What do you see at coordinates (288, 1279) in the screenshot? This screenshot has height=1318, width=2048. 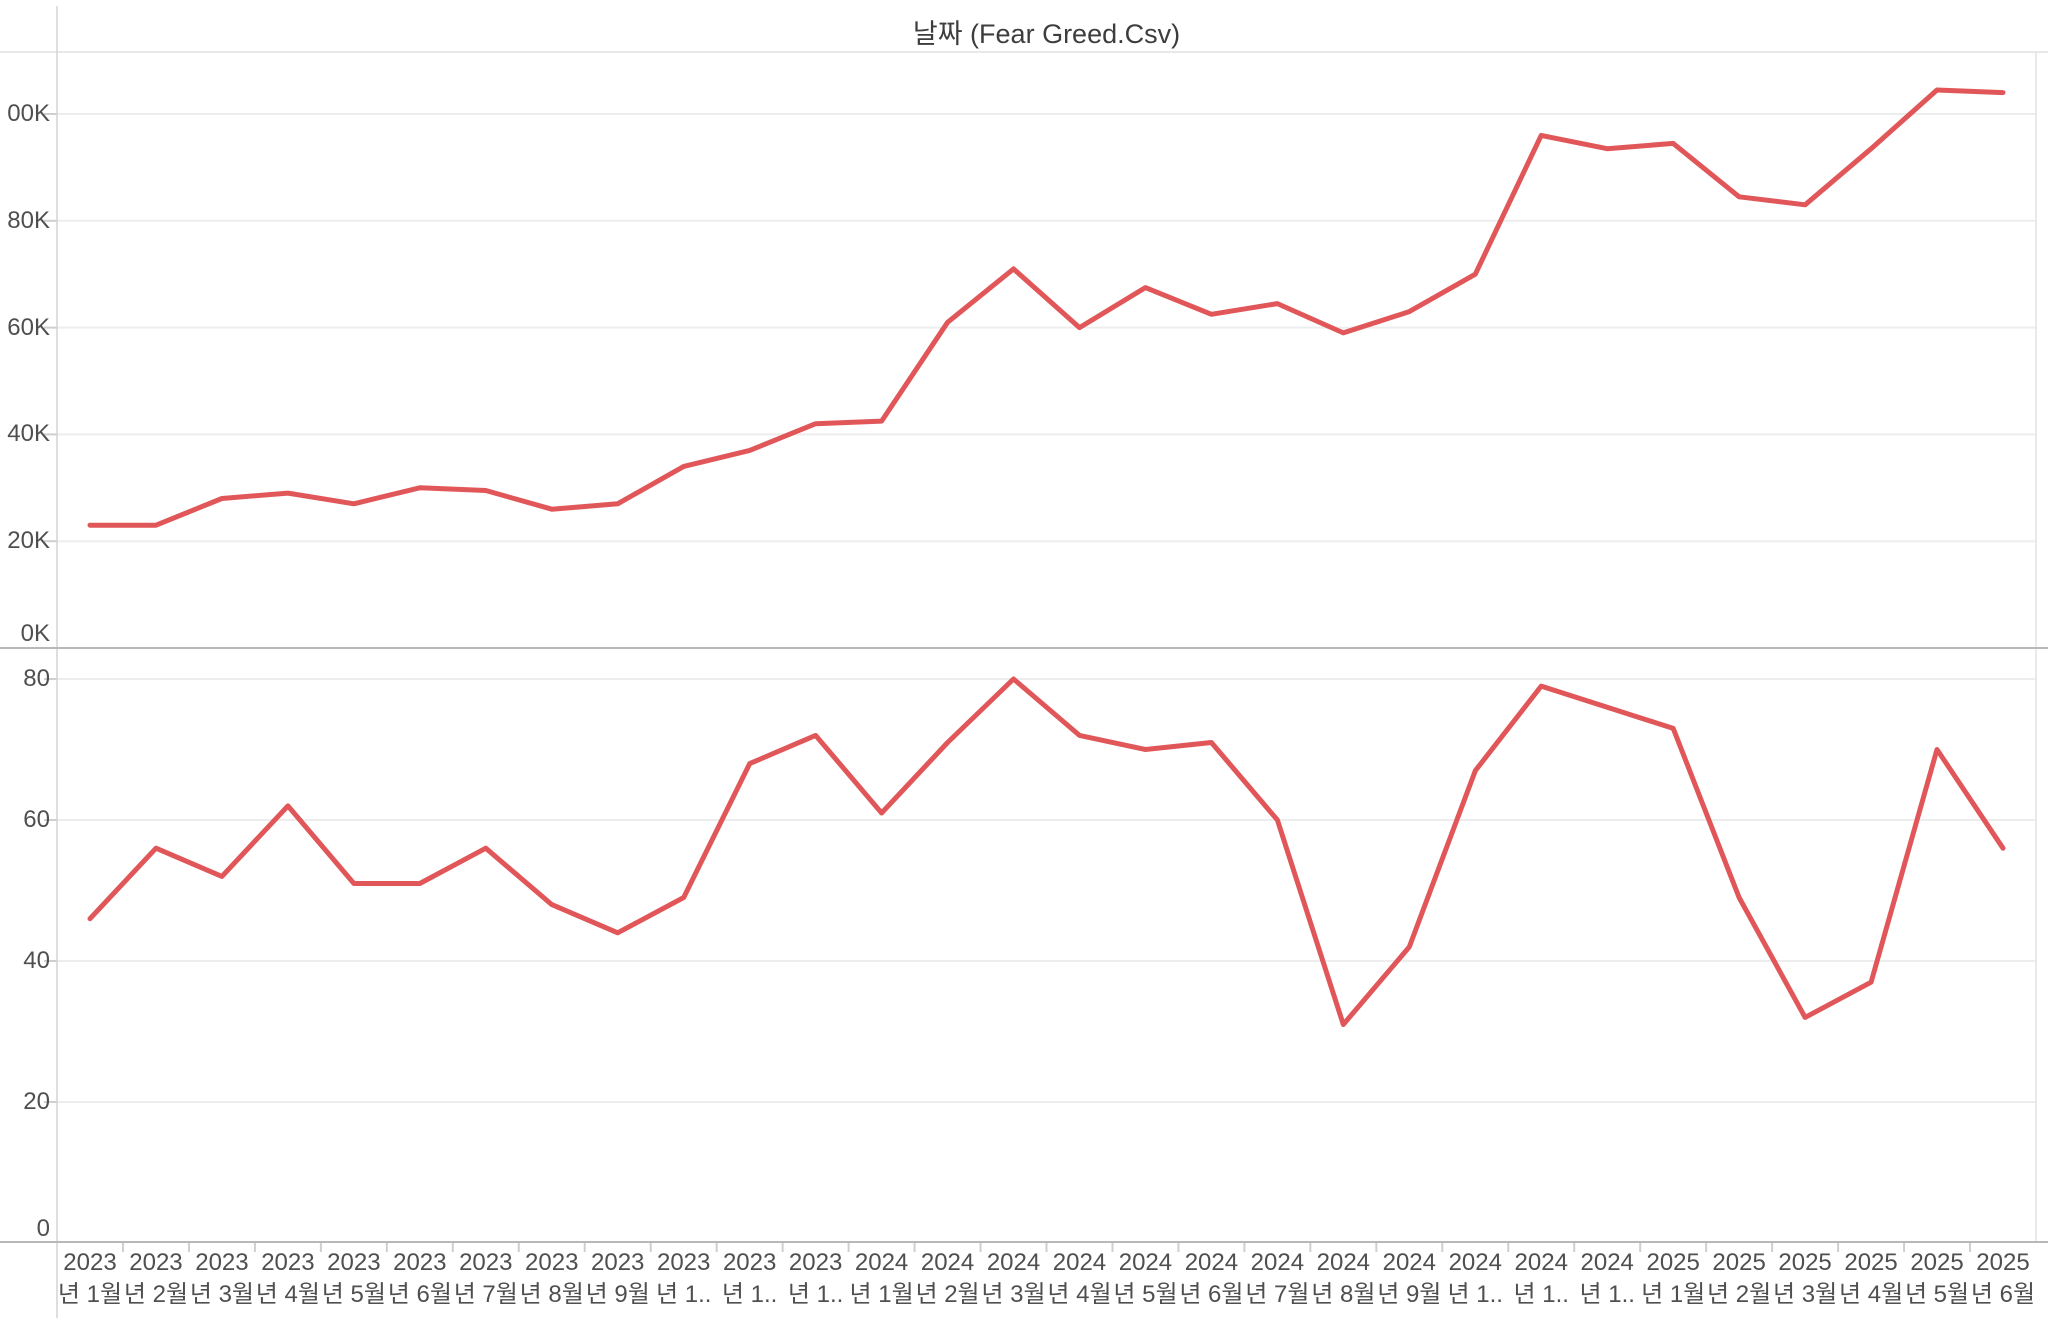 I see `x-tick-label: 2023 년 4월` at bounding box center [288, 1279].